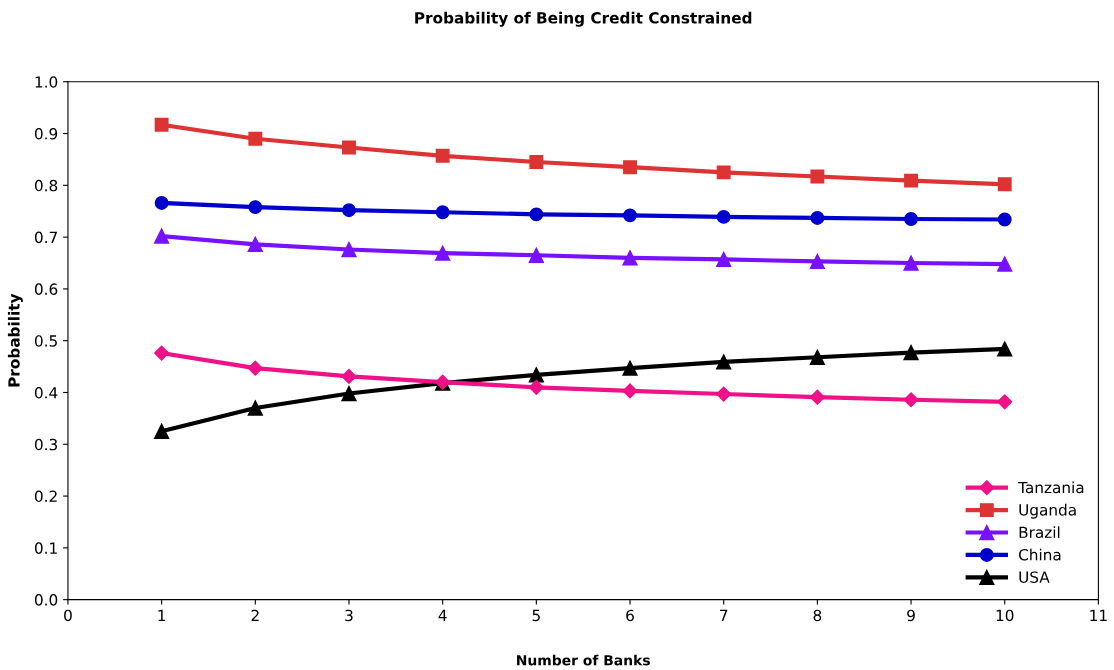  I want to click on legend-label: China, so click(1039, 554).